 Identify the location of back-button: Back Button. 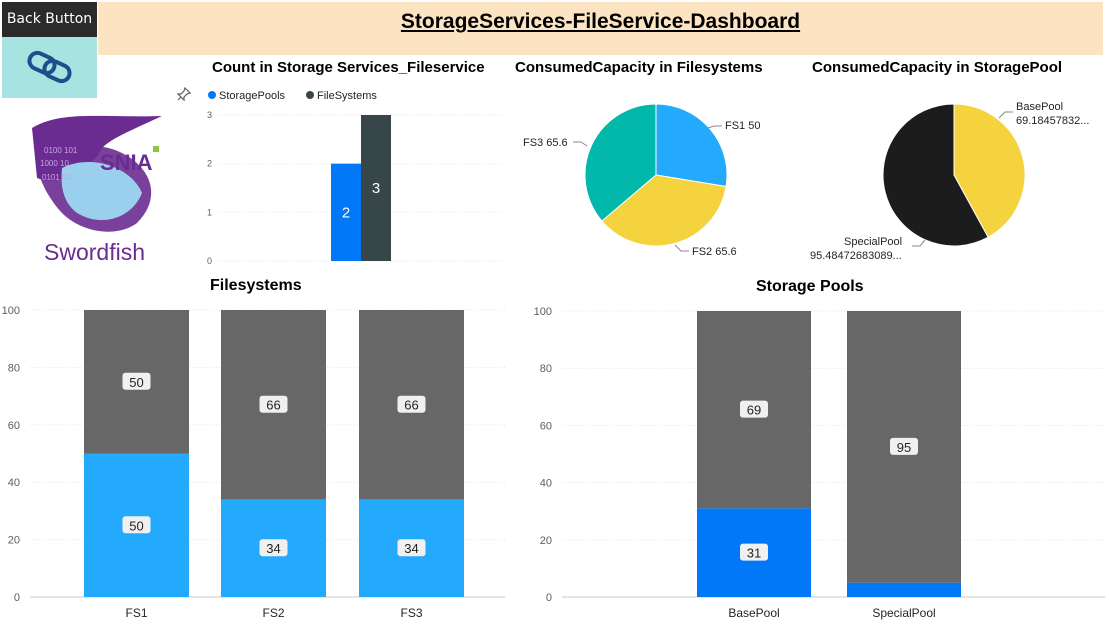
(49, 50).